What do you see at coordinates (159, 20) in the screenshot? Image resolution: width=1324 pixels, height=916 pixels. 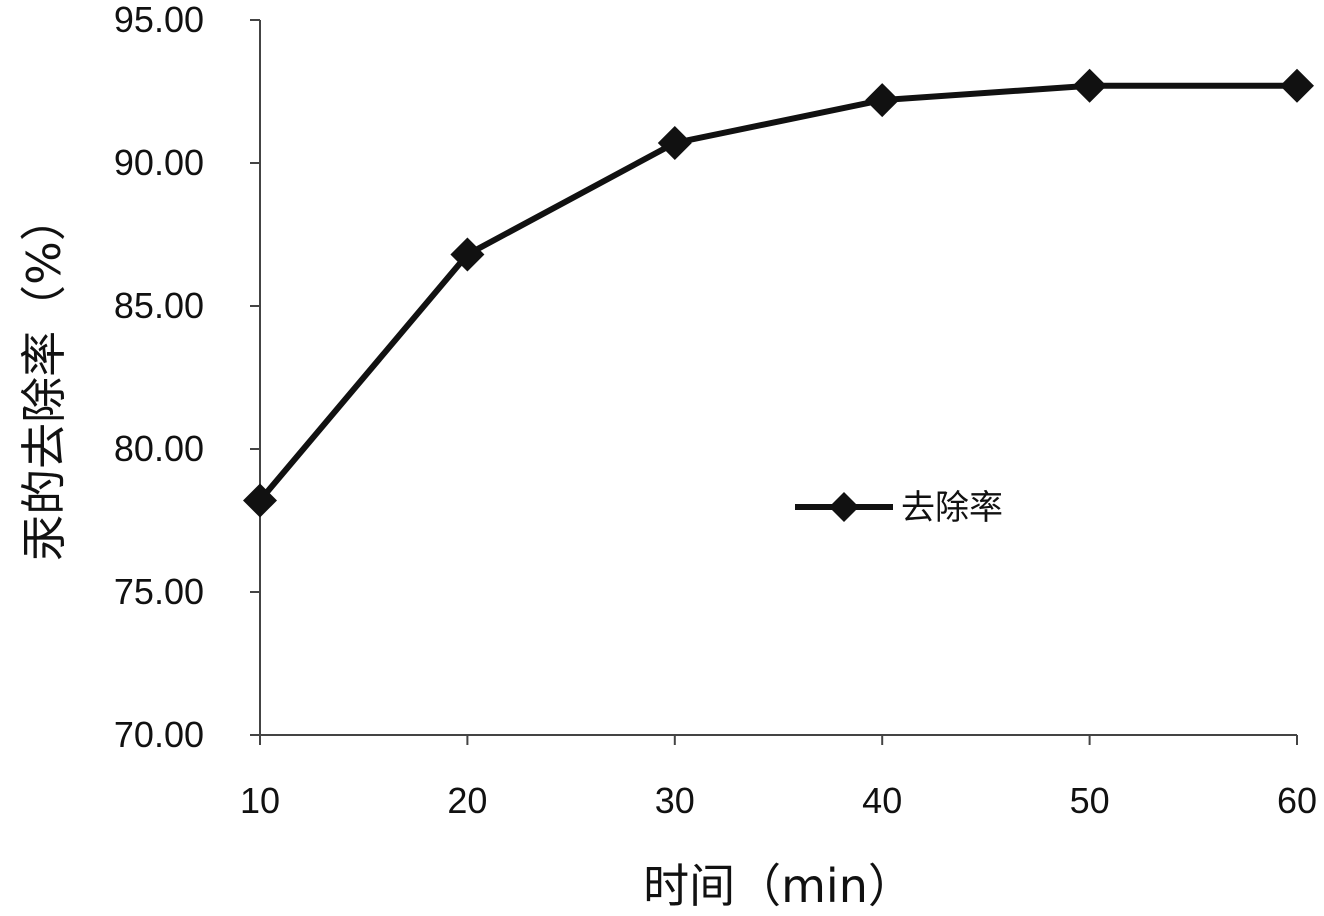 I see `y-tick-label: 95.00` at bounding box center [159, 20].